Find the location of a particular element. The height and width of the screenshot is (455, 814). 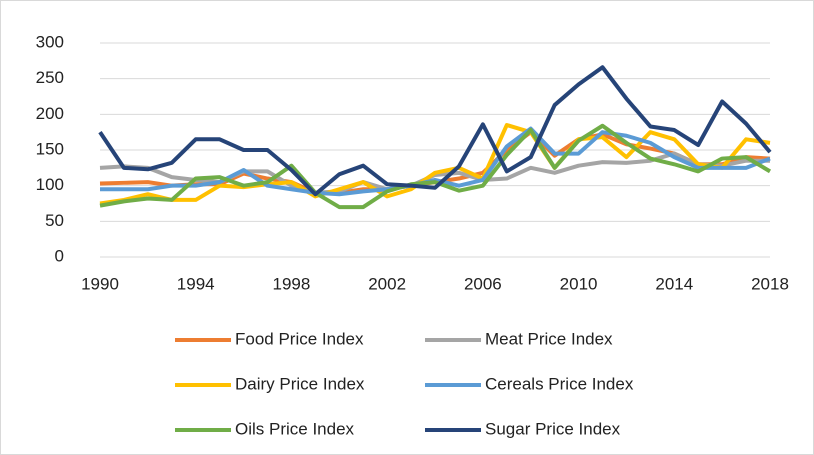

legend-label: Oils Price Index is located at coordinates (295, 428).